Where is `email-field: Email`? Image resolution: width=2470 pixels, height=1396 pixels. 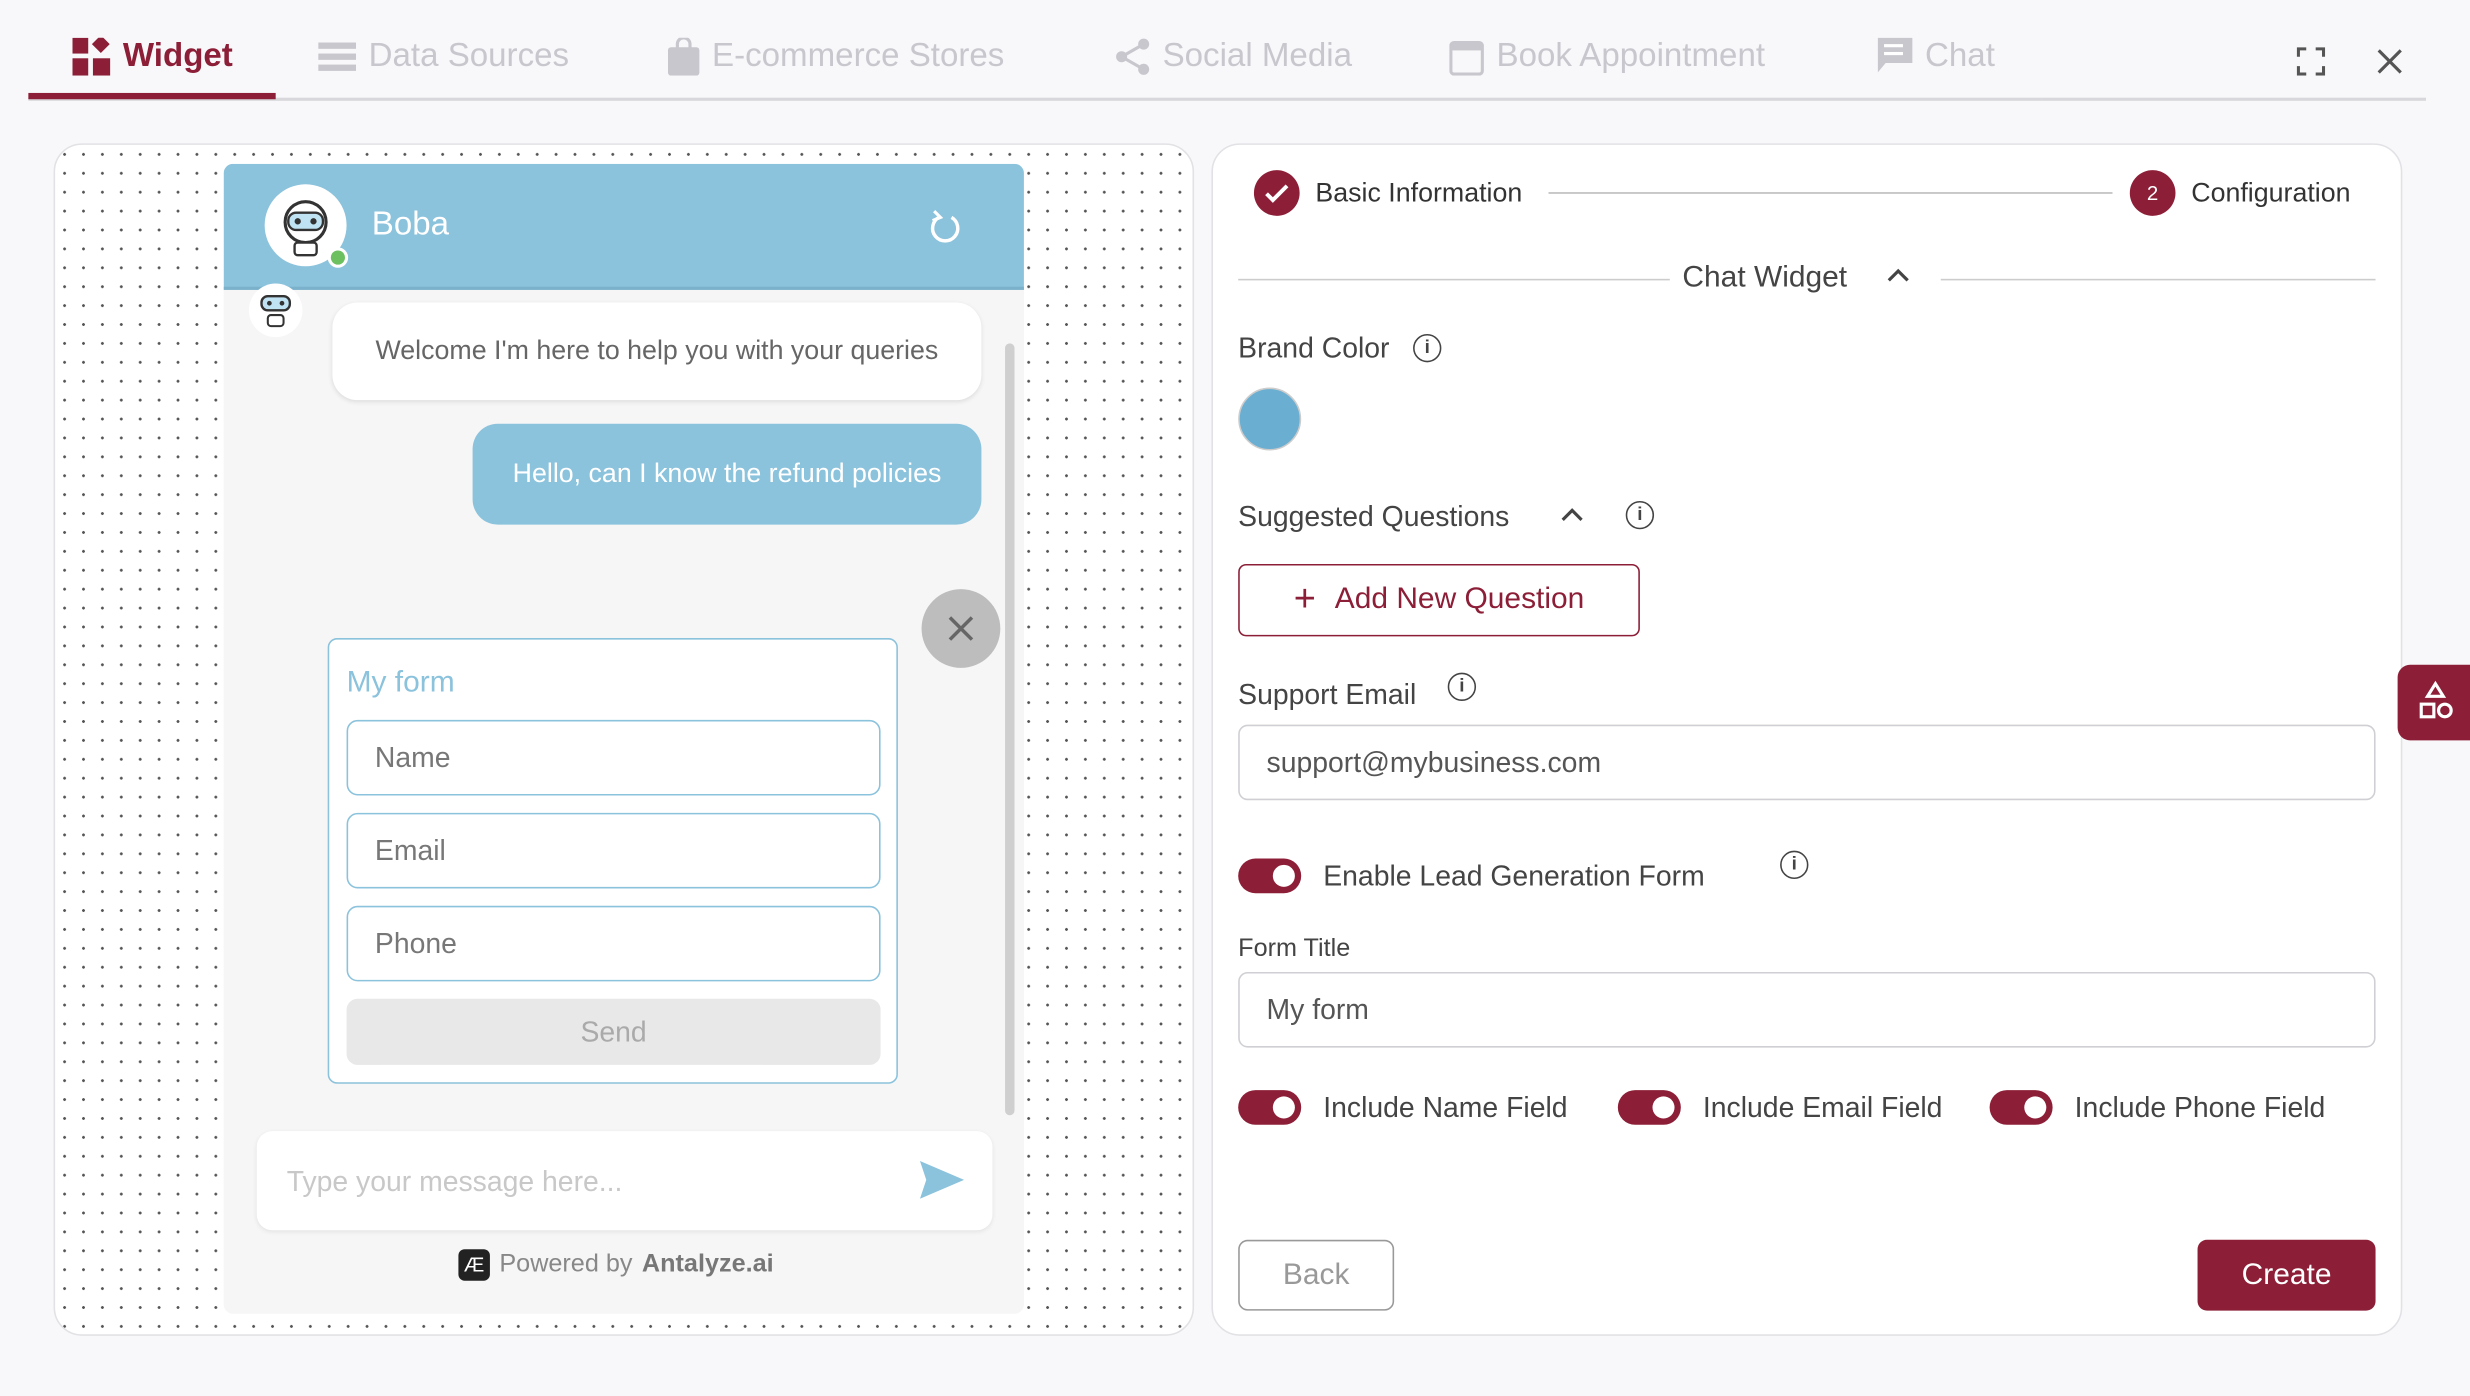
email-field: Email is located at coordinates (613, 850).